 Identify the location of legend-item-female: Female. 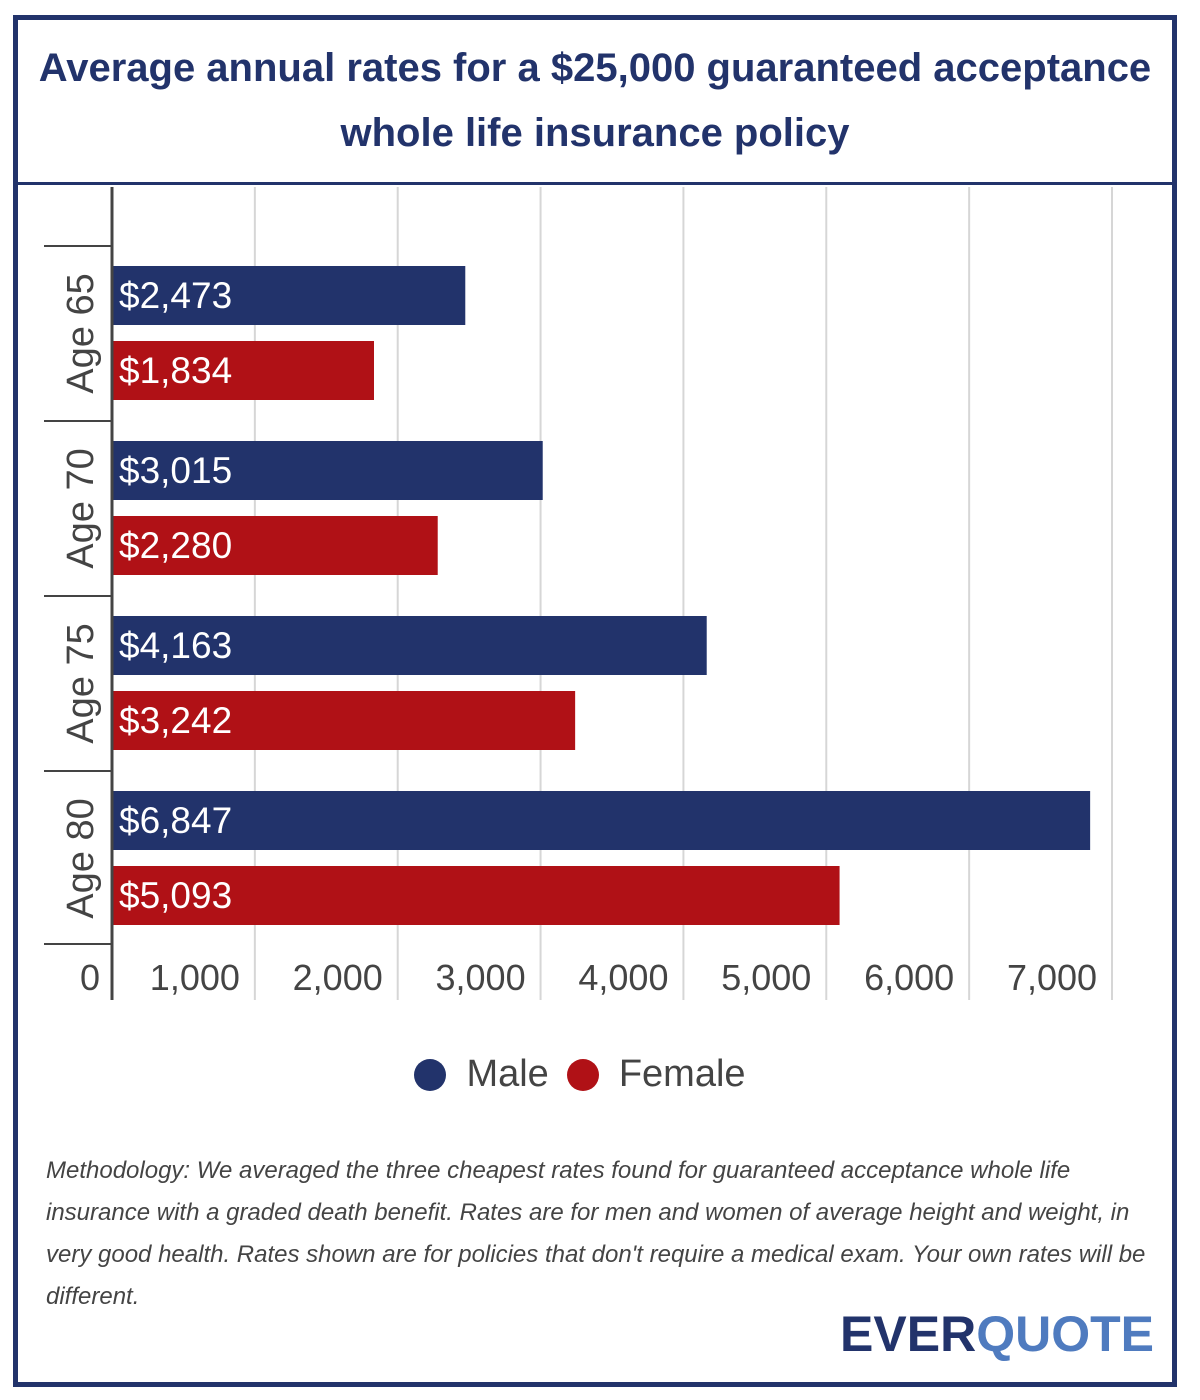
(656, 1074).